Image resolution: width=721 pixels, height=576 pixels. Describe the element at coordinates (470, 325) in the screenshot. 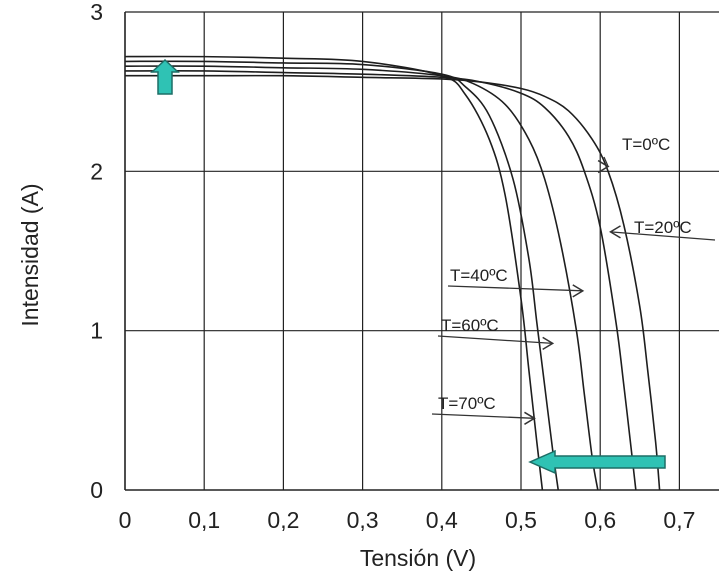

I see `annotation-label: T=60ºC` at that location.